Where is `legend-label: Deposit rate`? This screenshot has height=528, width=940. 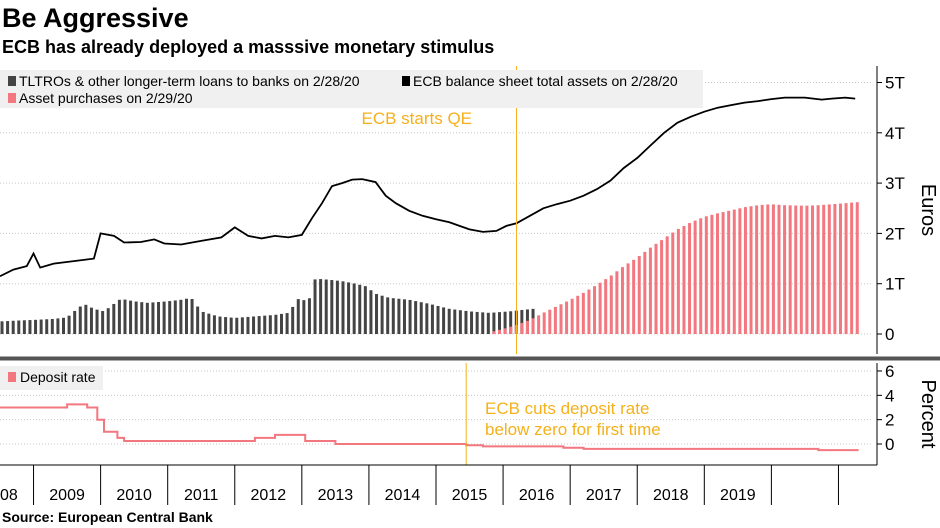
legend-label: Deposit rate is located at coordinates (58, 377).